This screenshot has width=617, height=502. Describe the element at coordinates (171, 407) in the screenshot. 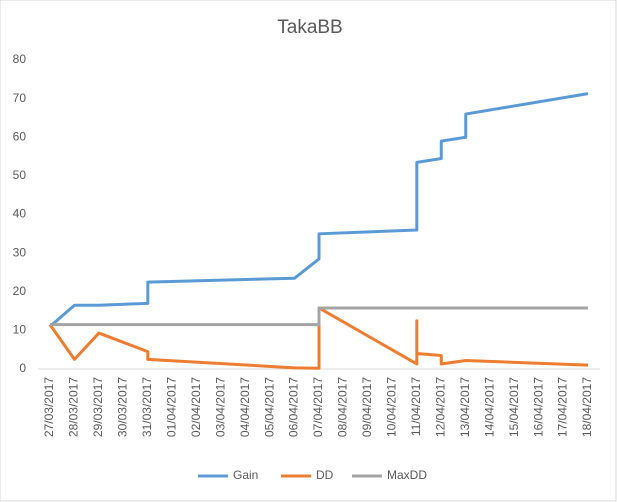

I see `x-tick-label: 01/04/2017` at that location.